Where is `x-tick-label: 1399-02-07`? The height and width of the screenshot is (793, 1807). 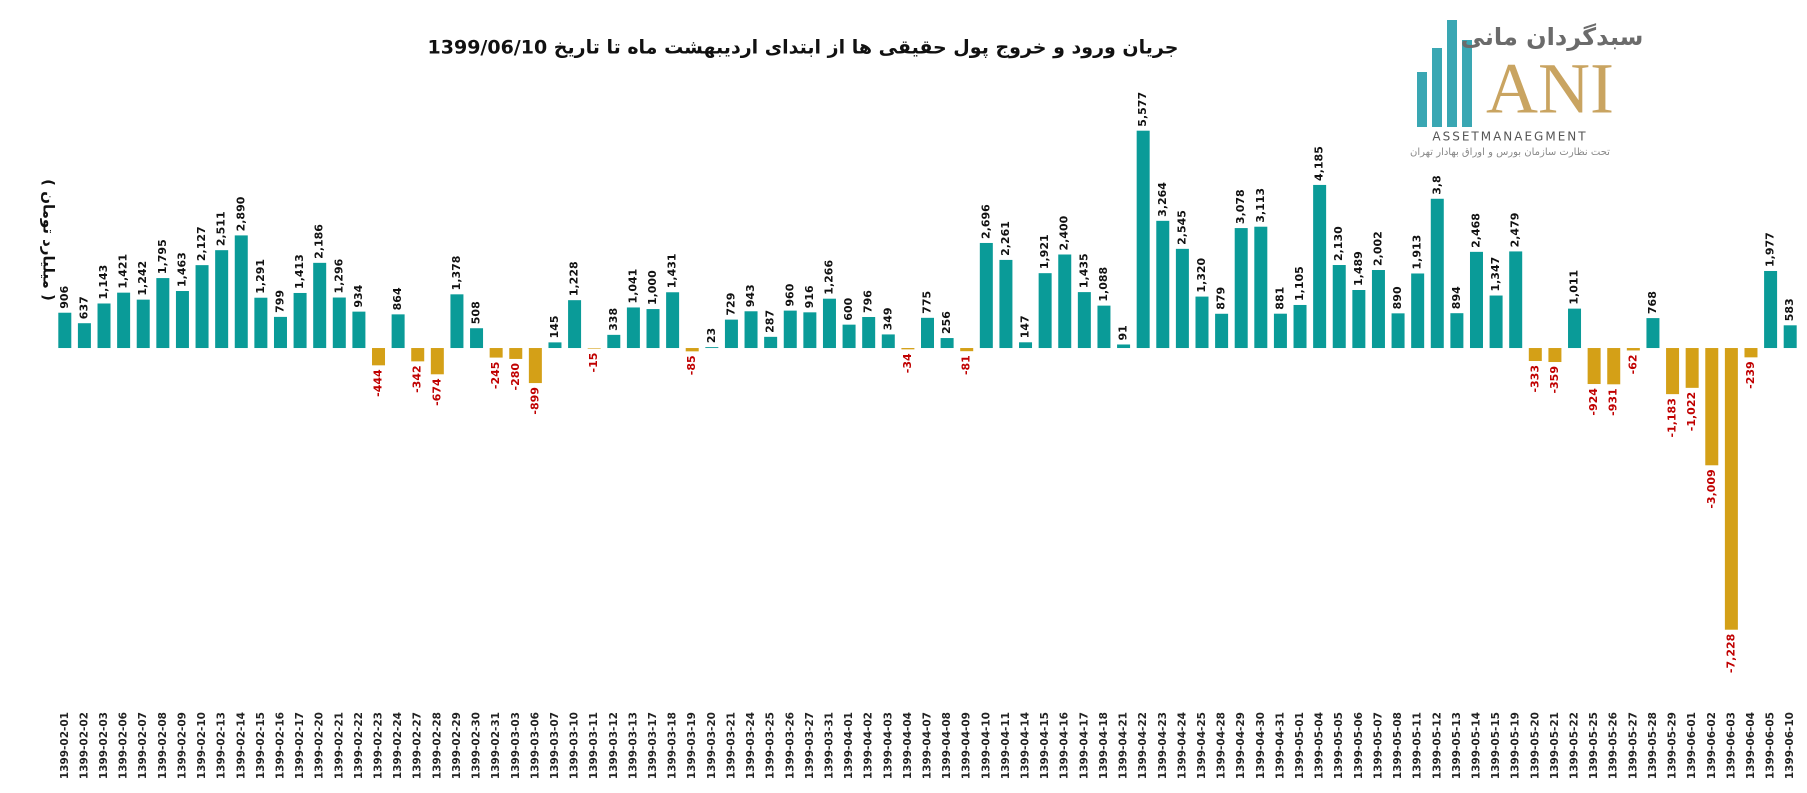 x-tick-label: 1399-02-07 is located at coordinates (143, 745).